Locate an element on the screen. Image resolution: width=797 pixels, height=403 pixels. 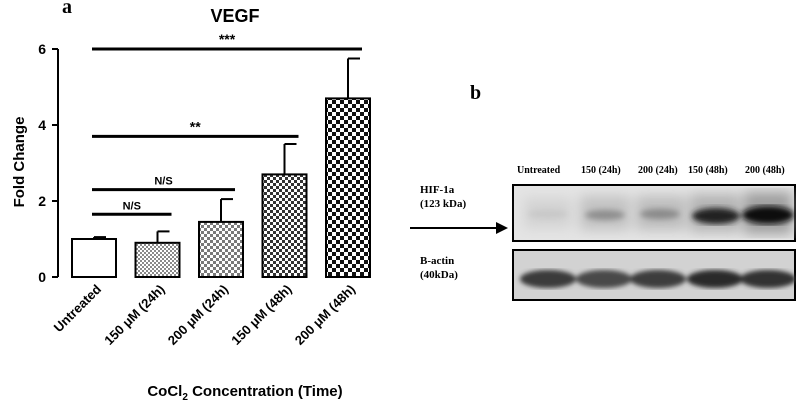
significance-label: *** is located at coordinates (227, 39).